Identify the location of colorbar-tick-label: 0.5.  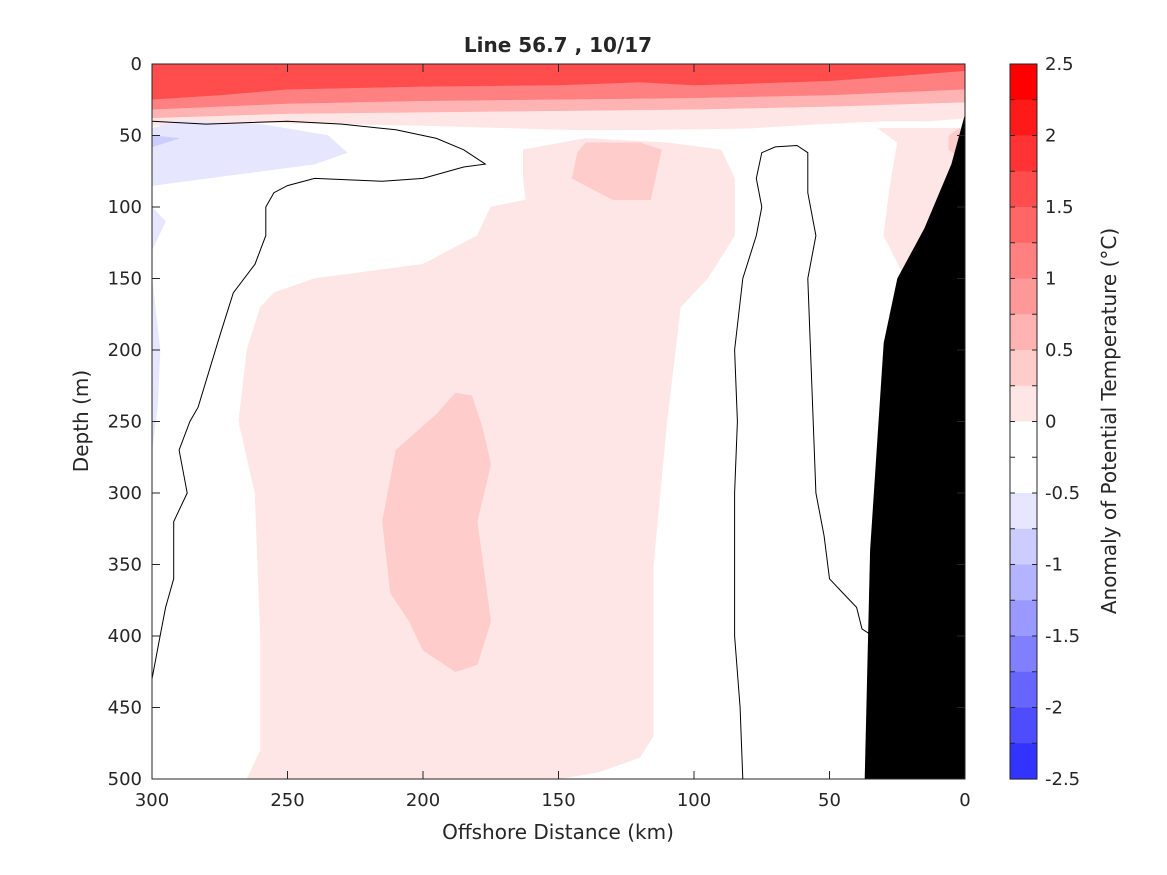
(1059, 350).